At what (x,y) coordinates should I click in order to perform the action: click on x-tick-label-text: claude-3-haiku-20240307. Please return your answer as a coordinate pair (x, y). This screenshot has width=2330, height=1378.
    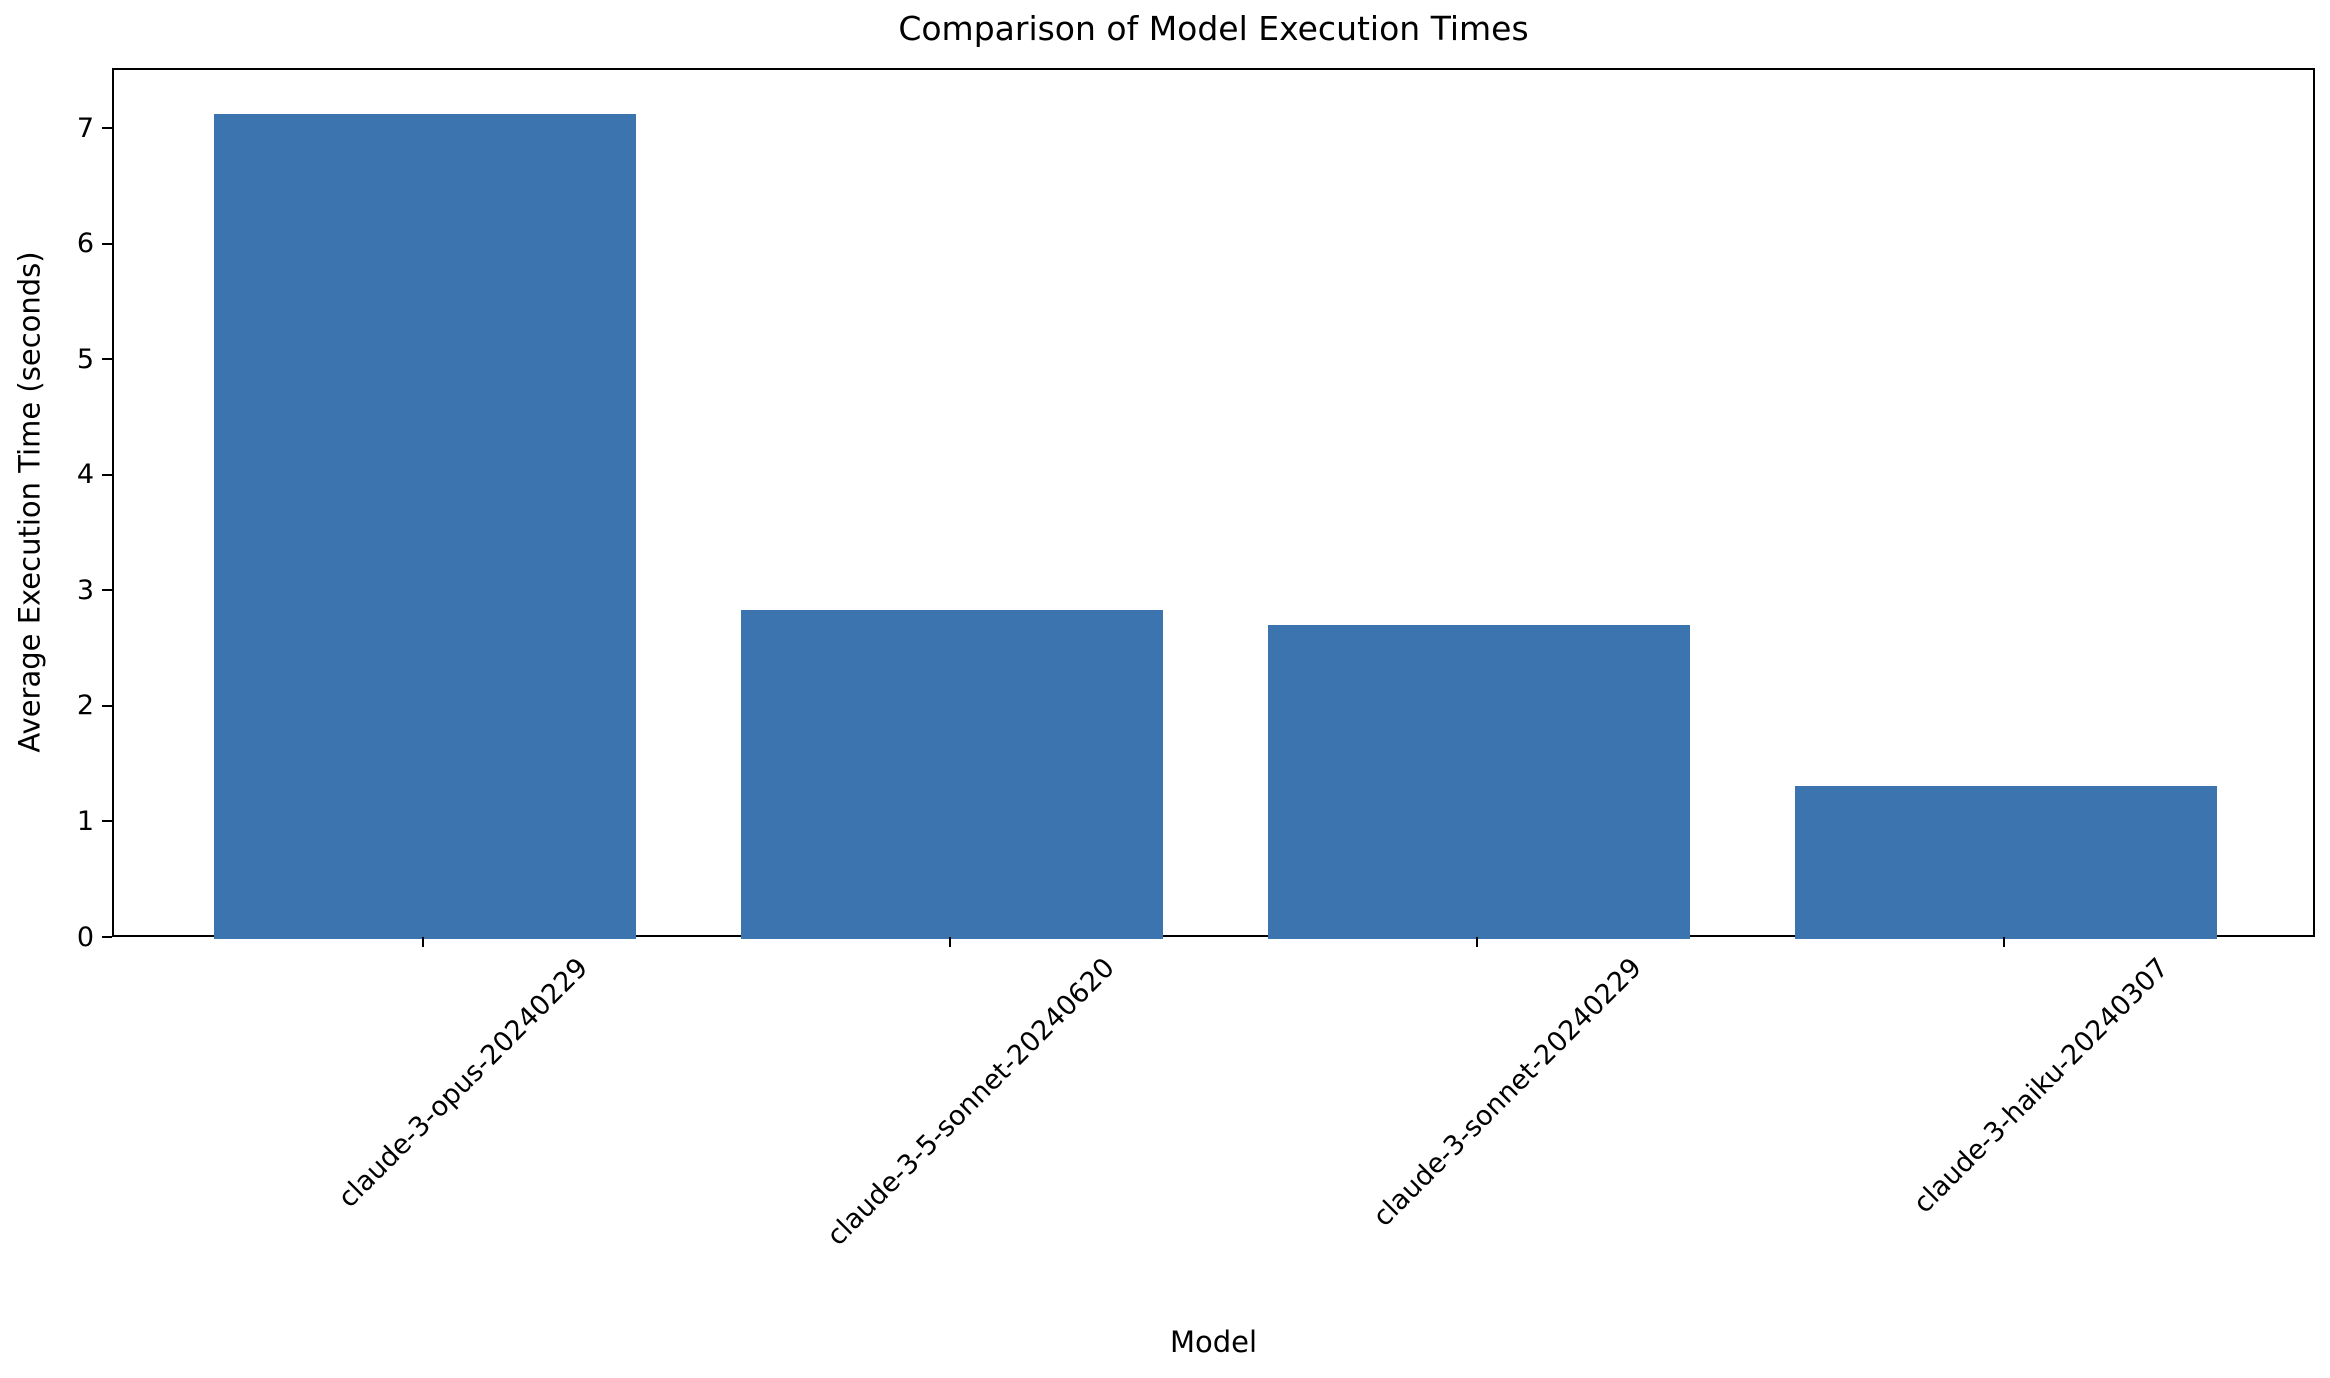
    Looking at the image, I should click on (2042, 1086).